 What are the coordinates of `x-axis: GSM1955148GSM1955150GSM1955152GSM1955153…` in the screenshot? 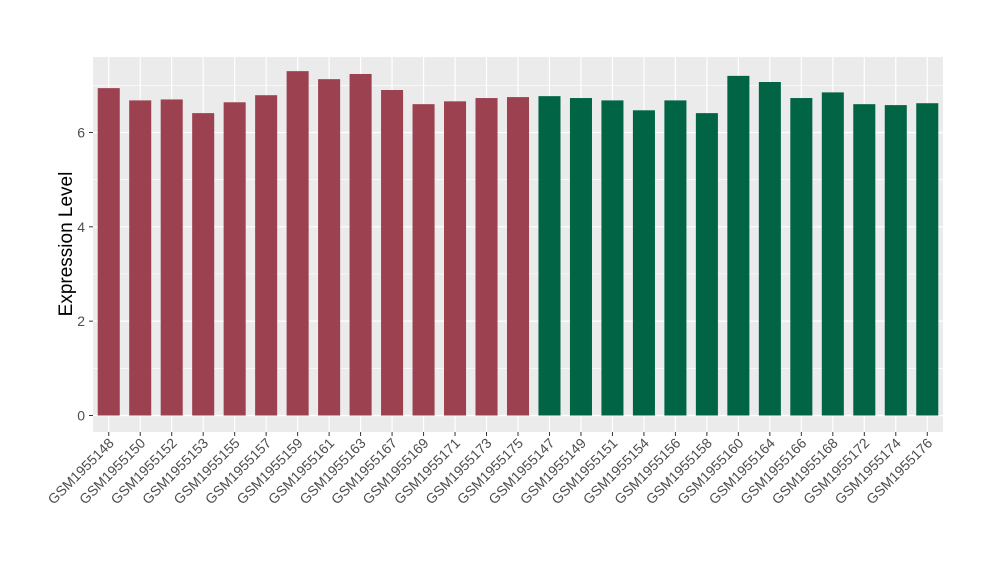 It's located at (490, 469).